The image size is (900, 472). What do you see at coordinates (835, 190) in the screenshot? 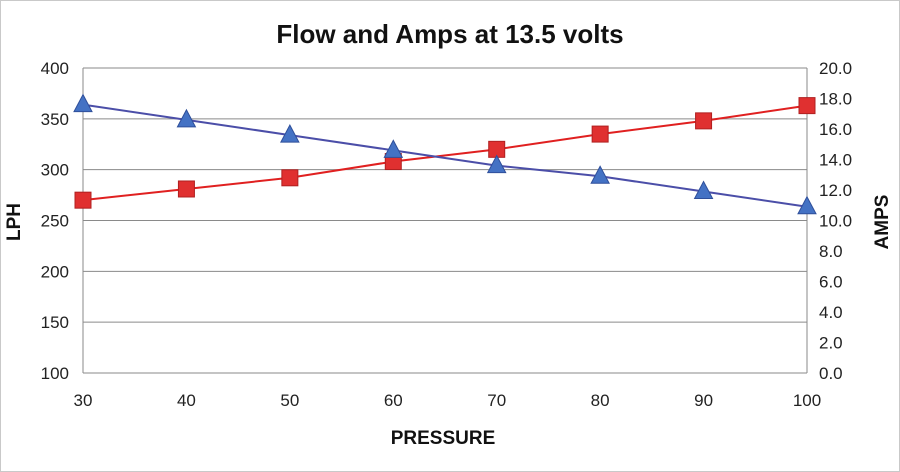
I see `y-tick-label-right: 12.0` at bounding box center [835, 190].